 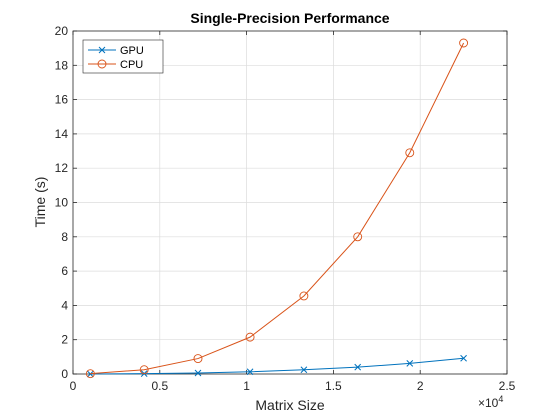 I want to click on y-tick-label: 10, so click(x=62, y=203).